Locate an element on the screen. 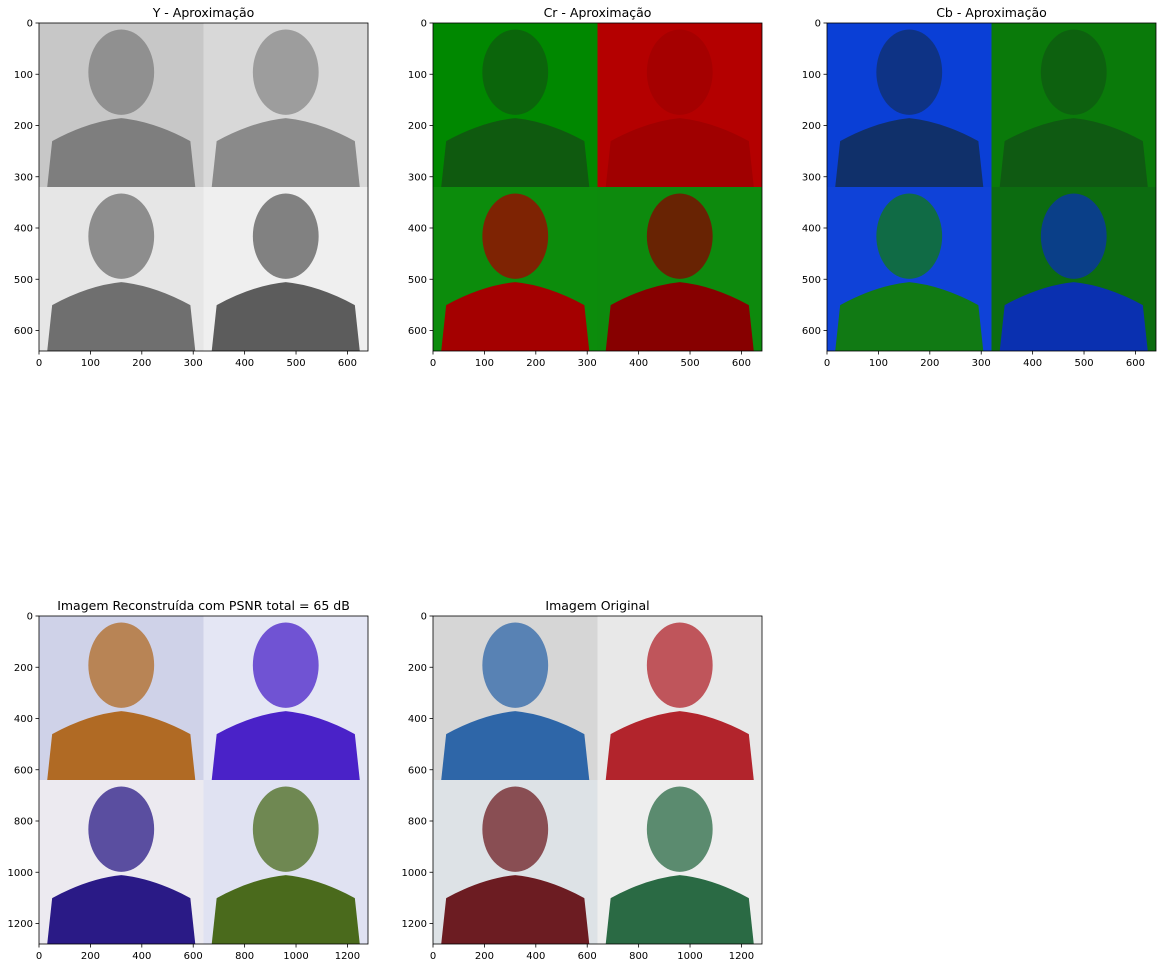  y-tick-label: 500 is located at coordinates (417, 280).